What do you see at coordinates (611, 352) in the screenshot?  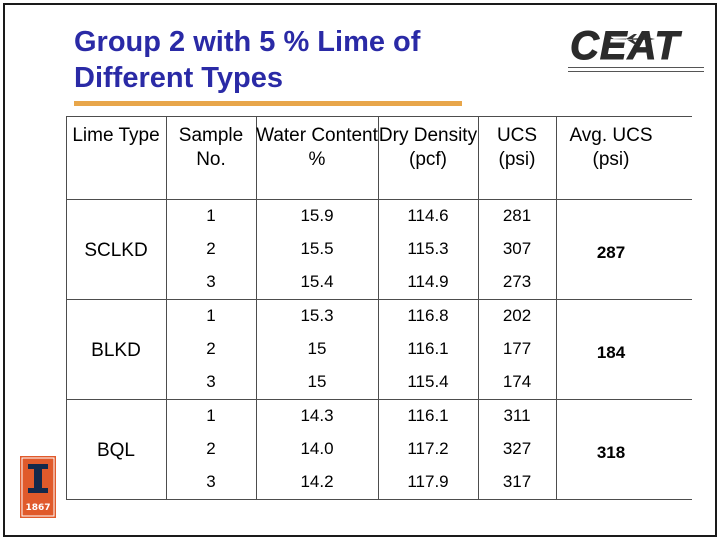 I see `avg-ucs-cell: 184` at bounding box center [611, 352].